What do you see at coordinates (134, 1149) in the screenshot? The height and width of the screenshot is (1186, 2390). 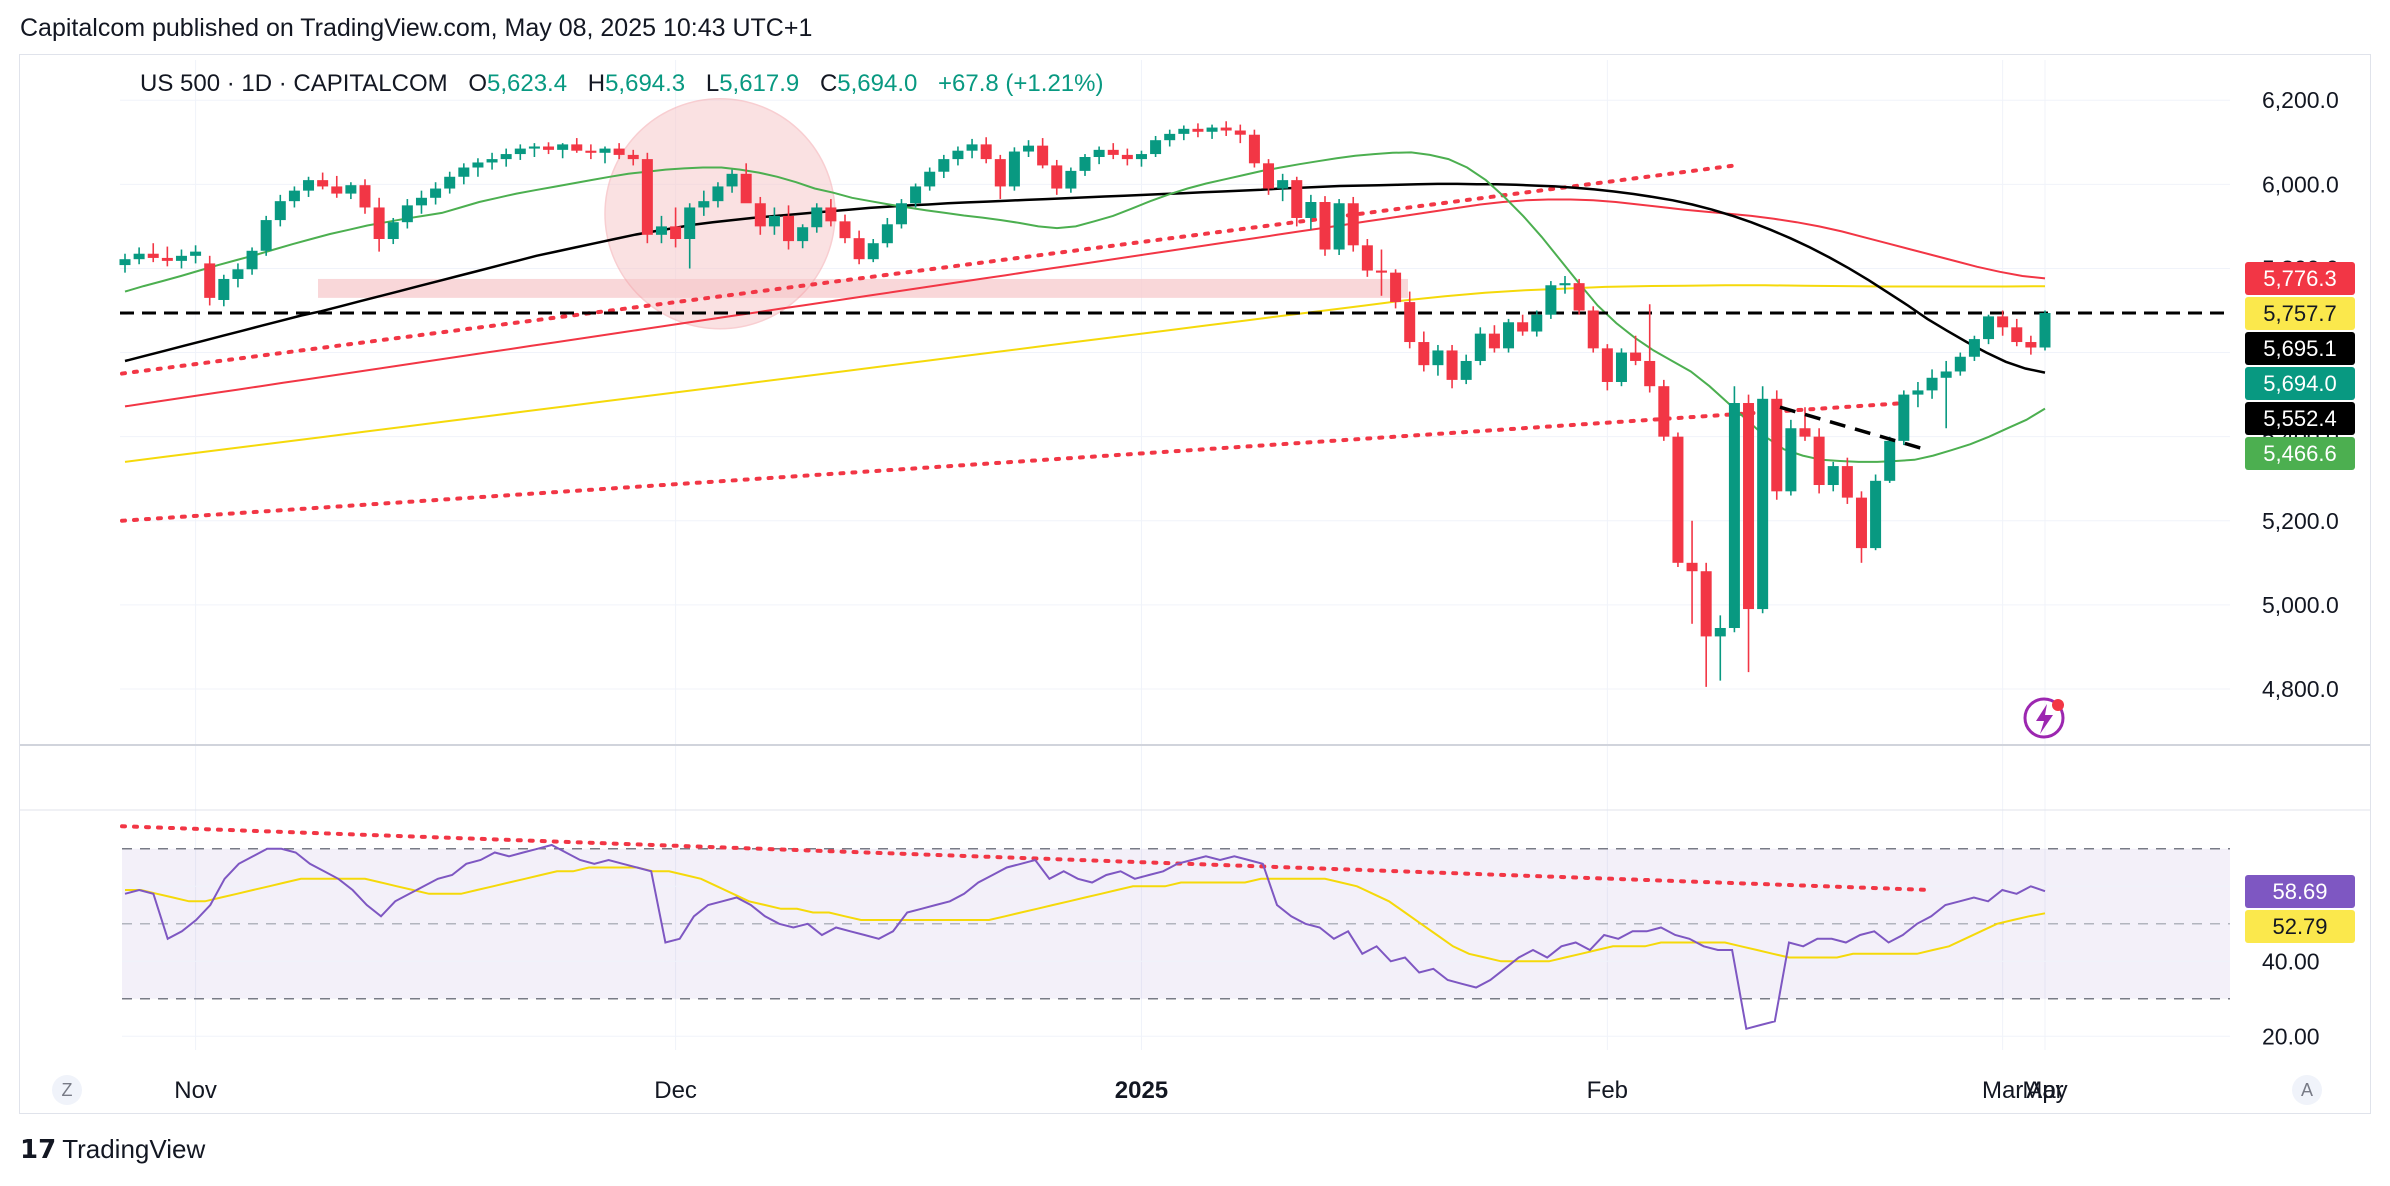 I see `tradingview-logo-text: TradingView` at bounding box center [134, 1149].